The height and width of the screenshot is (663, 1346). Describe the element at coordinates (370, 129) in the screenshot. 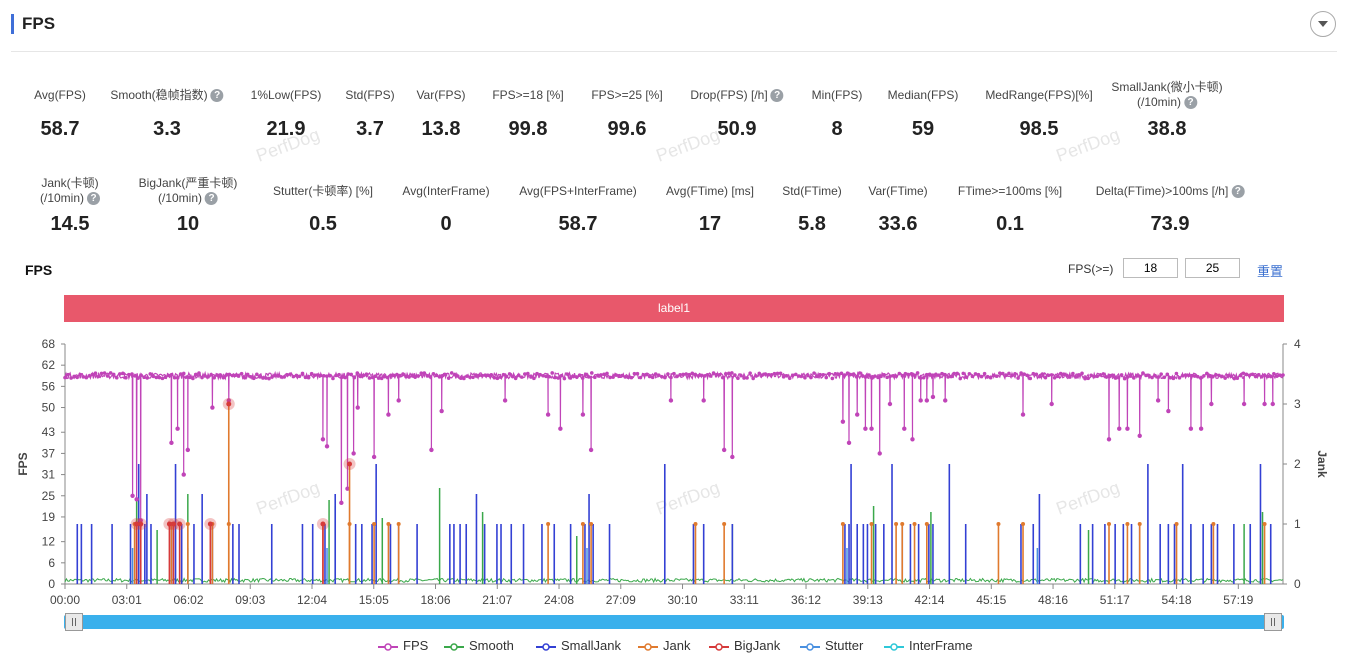

I see `metric-value: 3.7` at that location.